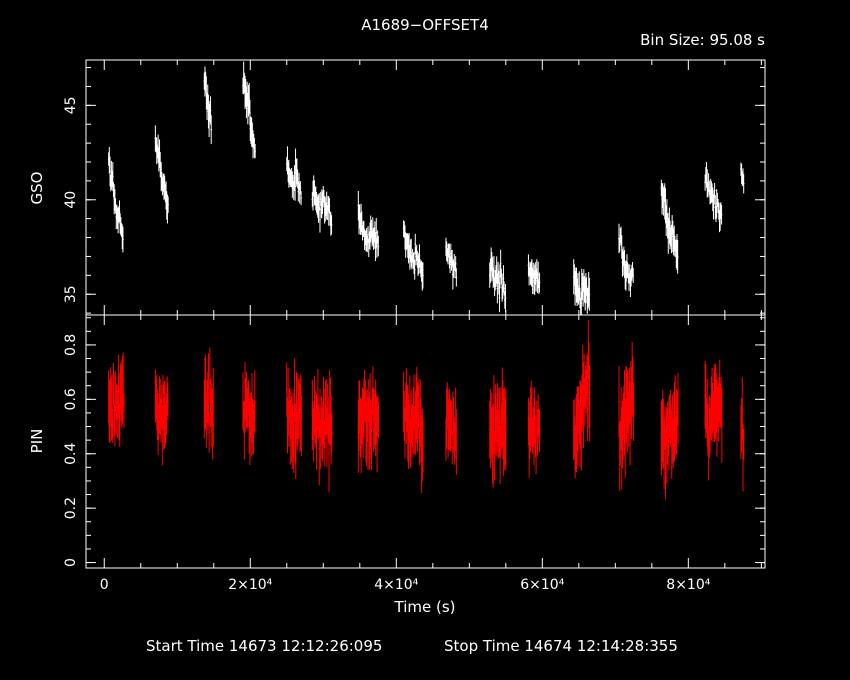 The height and width of the screenshot is (680, 850). I want to click on y-tick-label: 35, so click(71, 294).